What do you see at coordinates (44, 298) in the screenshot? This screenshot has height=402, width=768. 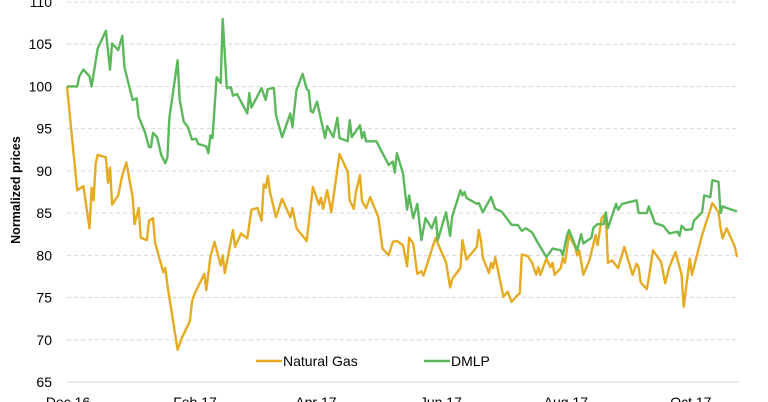 I see `y-tick-label: 75` at bounding box center [44, 298].